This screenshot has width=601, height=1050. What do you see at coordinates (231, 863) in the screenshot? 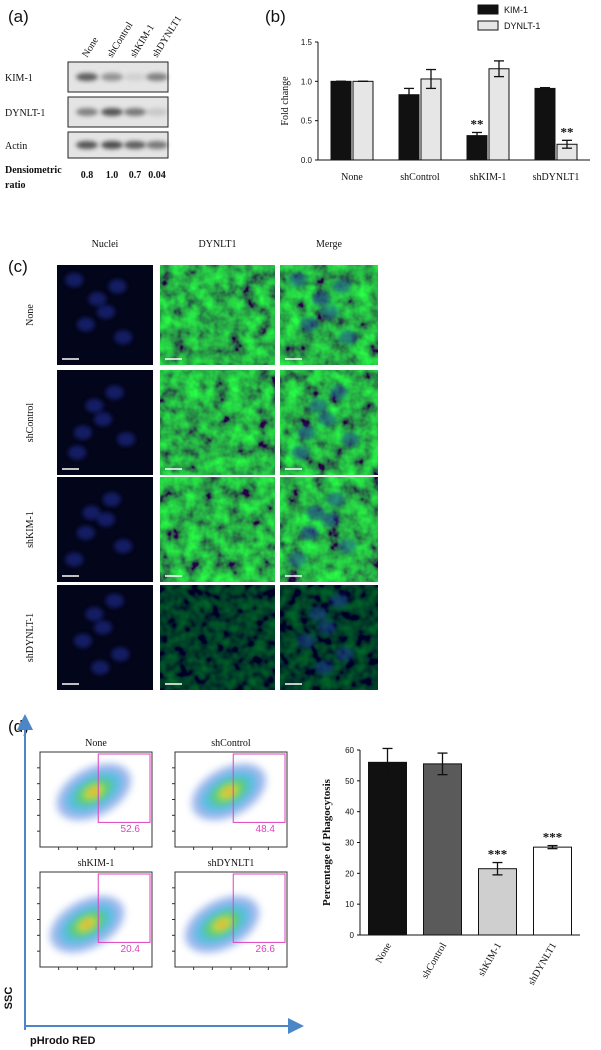
I see `plot-title: shDYNLT1` at bounding box center [231, 863].